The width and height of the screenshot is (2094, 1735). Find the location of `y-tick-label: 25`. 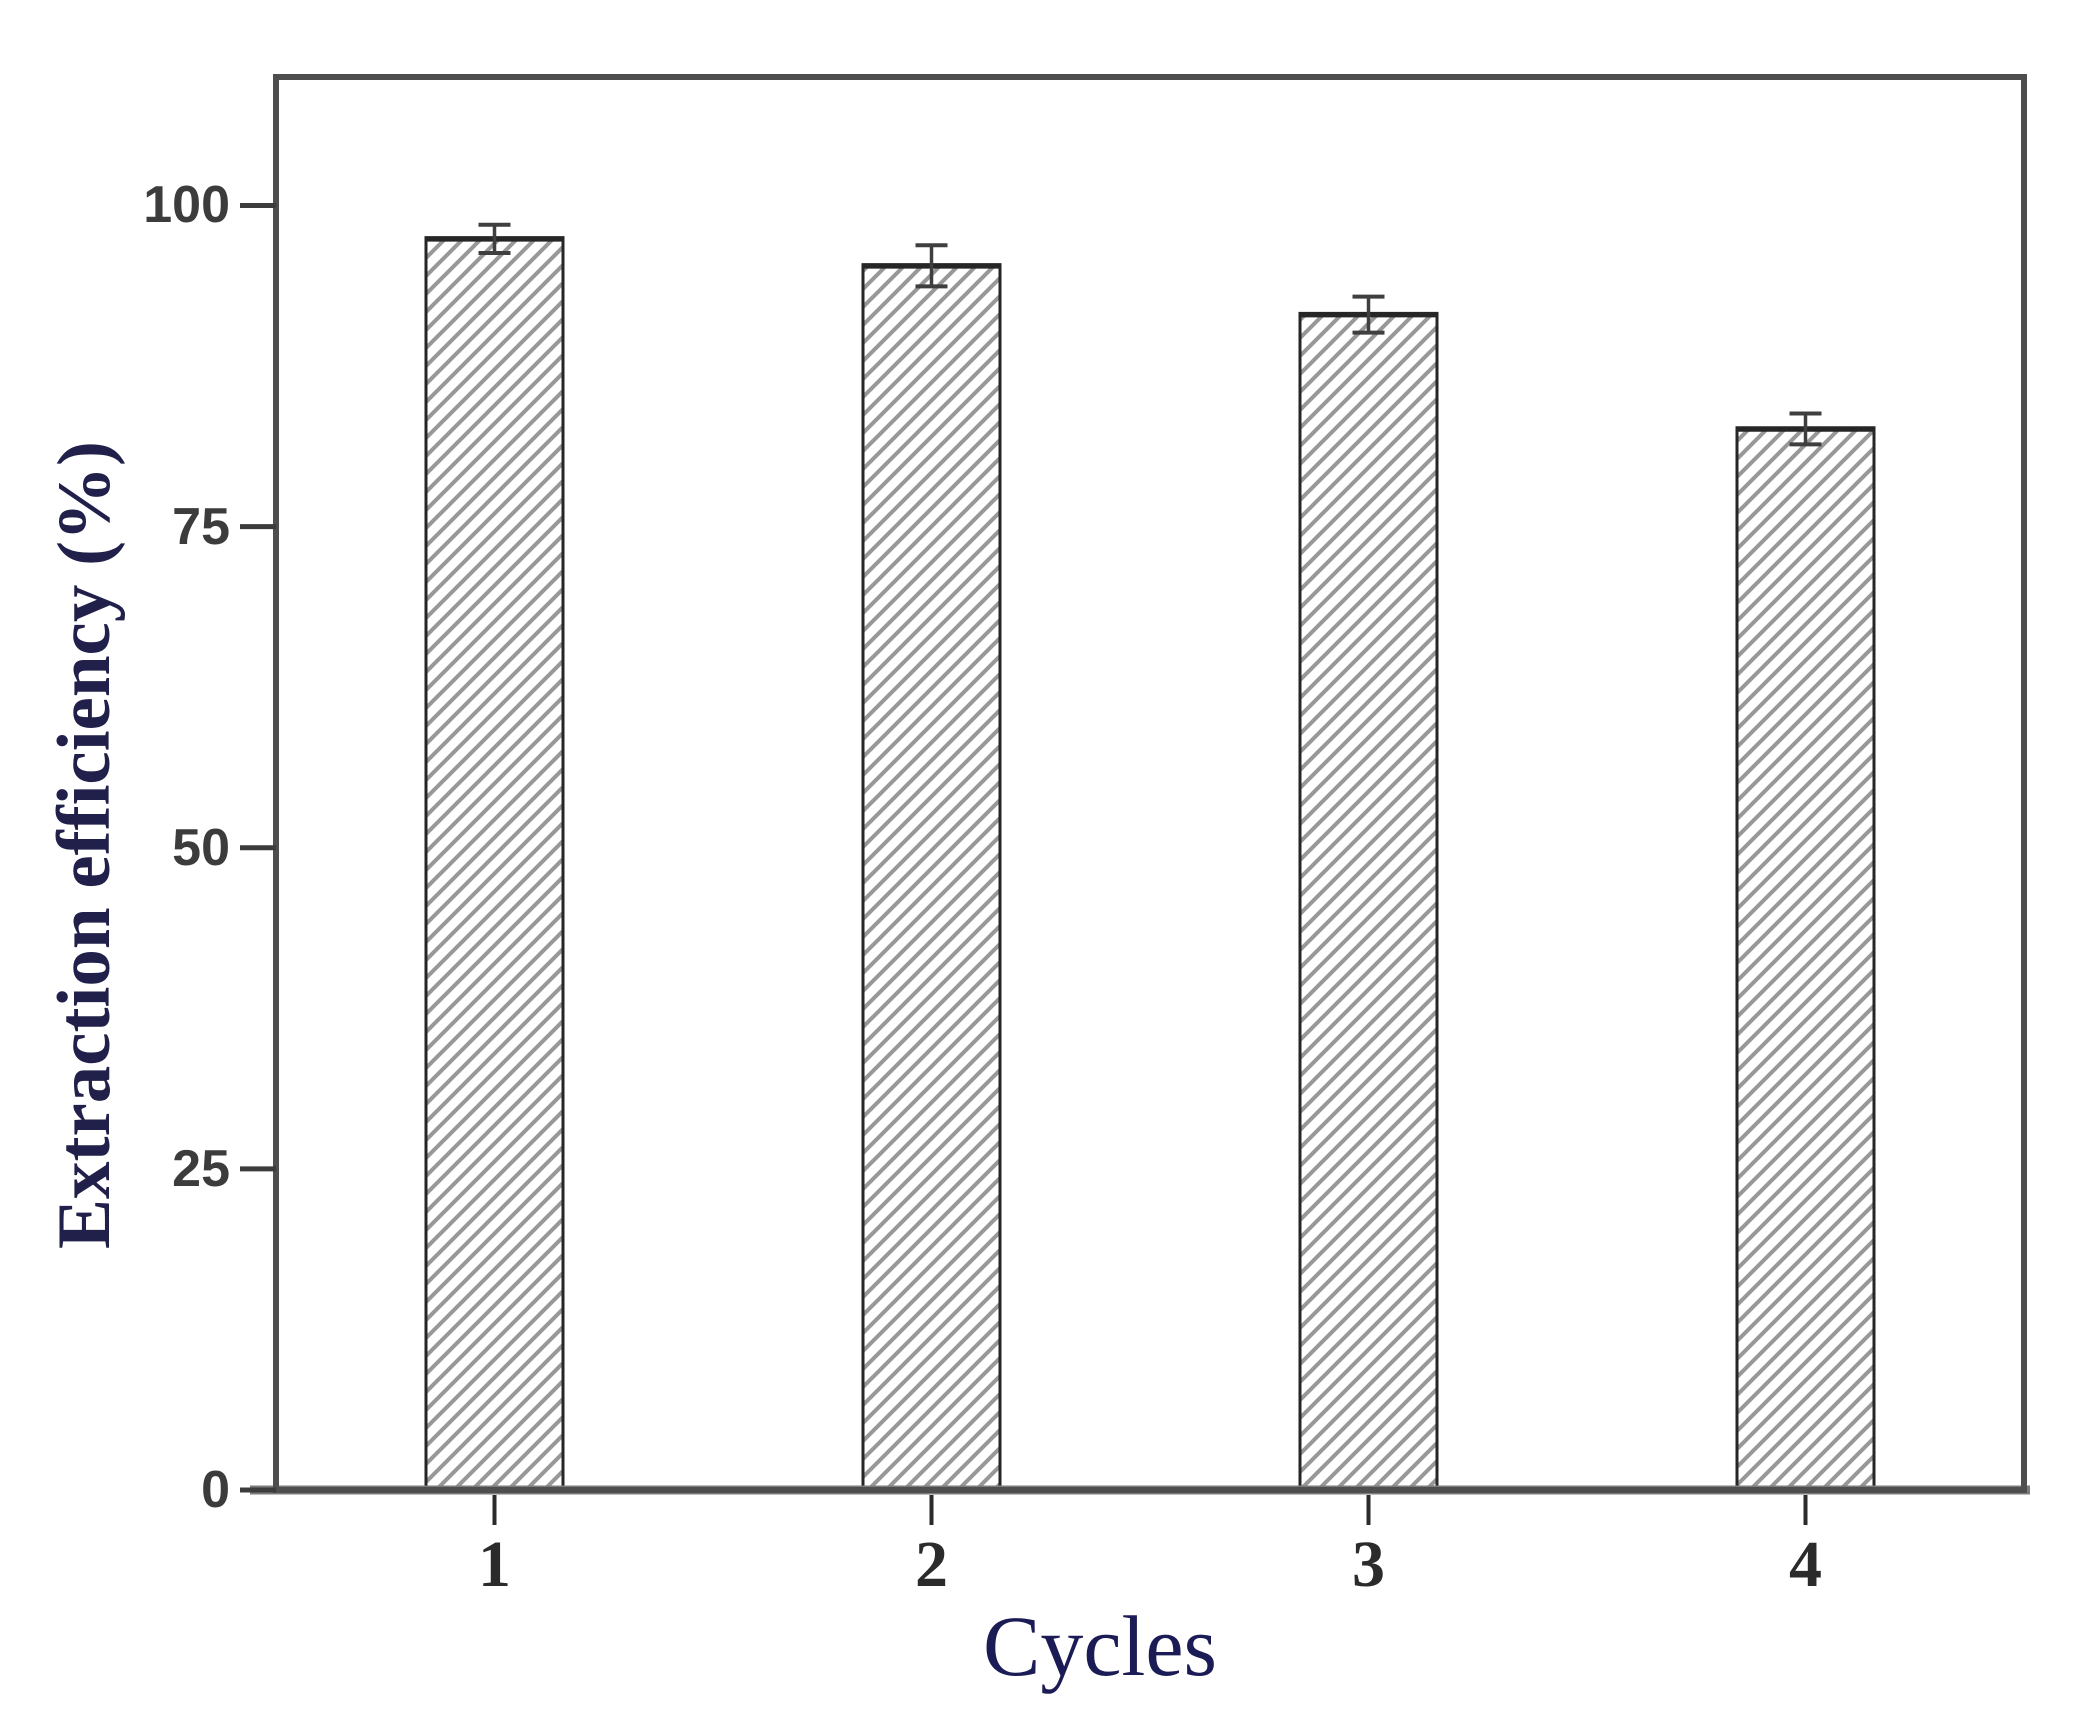

y-tick-label: 25 is located at coordinates (201, 1168).